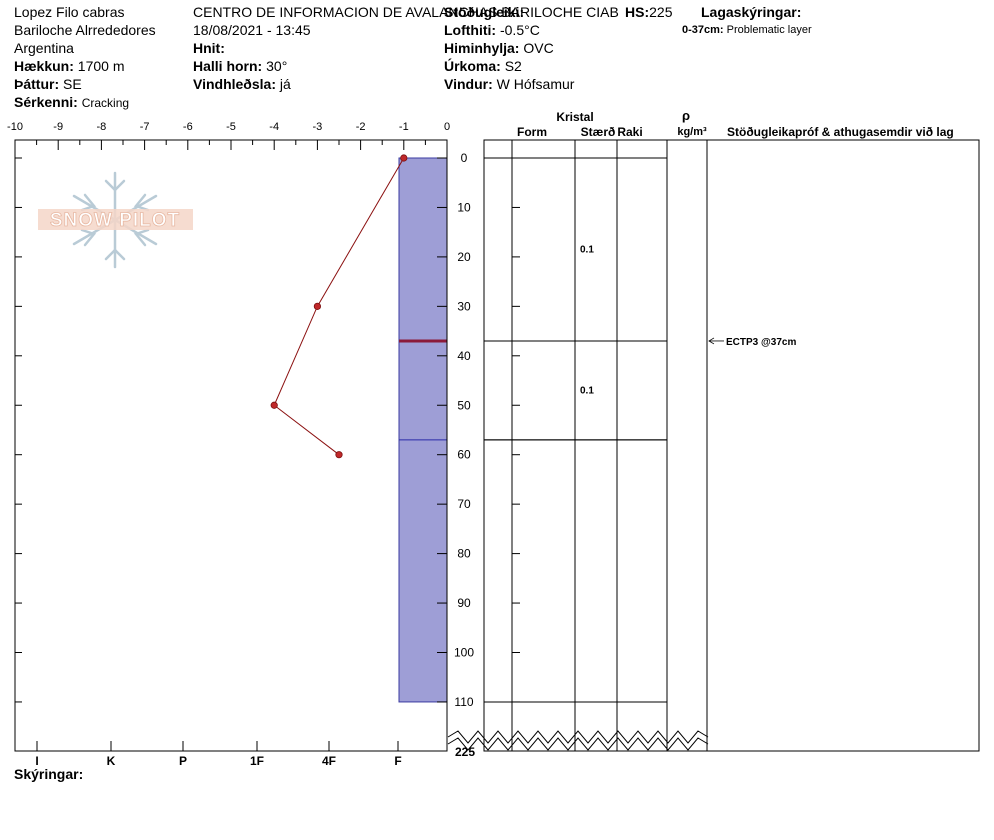 The height and width of the screenshot is (840, 994). Describe the element at coordinates (840, 132) in the screenshot. I see `header-comments: Stöðugleikapróf & athugasemdir við lag` at that location.